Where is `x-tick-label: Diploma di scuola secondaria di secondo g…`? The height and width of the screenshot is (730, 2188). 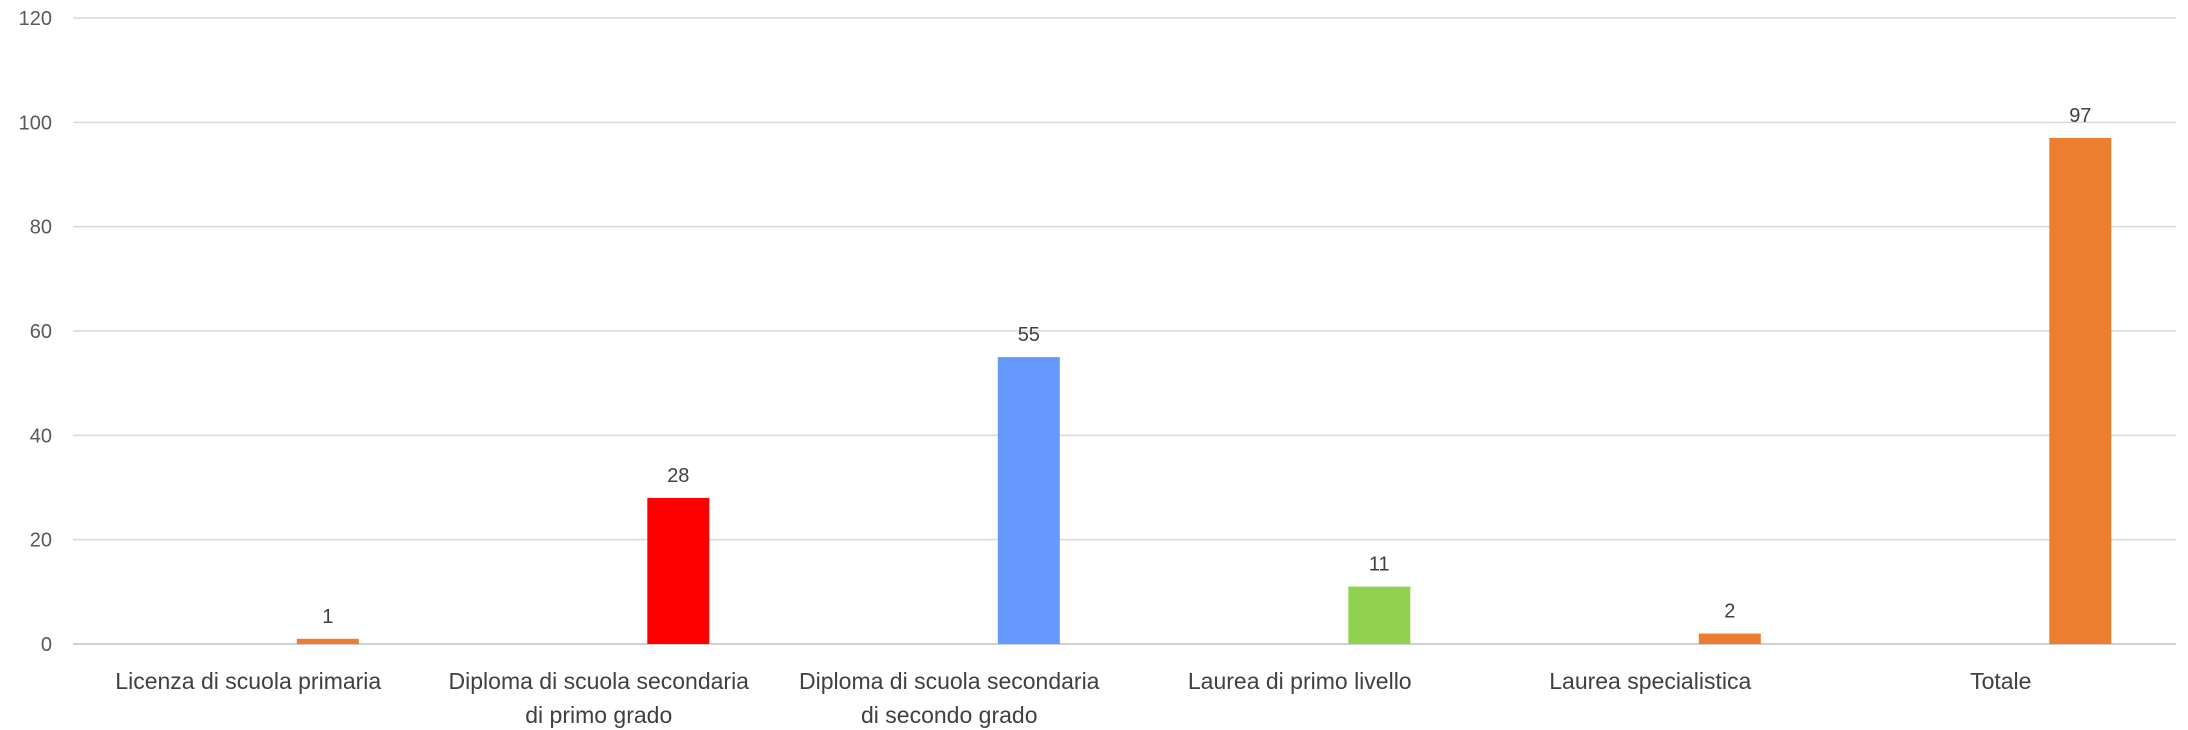
x-tick-label: Diploma di scuola secondaria di secondo g… is located at coordinates (949, 698).